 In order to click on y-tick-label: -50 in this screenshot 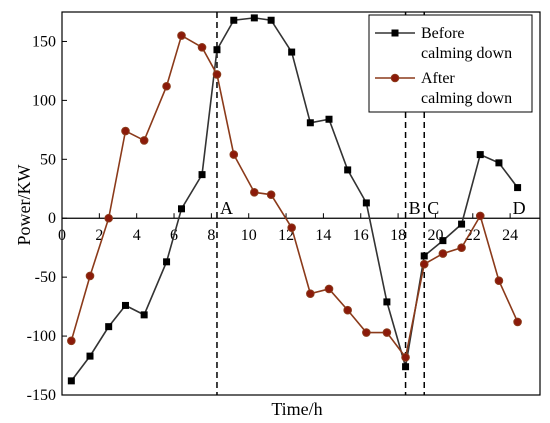, I will do `click(45, 277)`.